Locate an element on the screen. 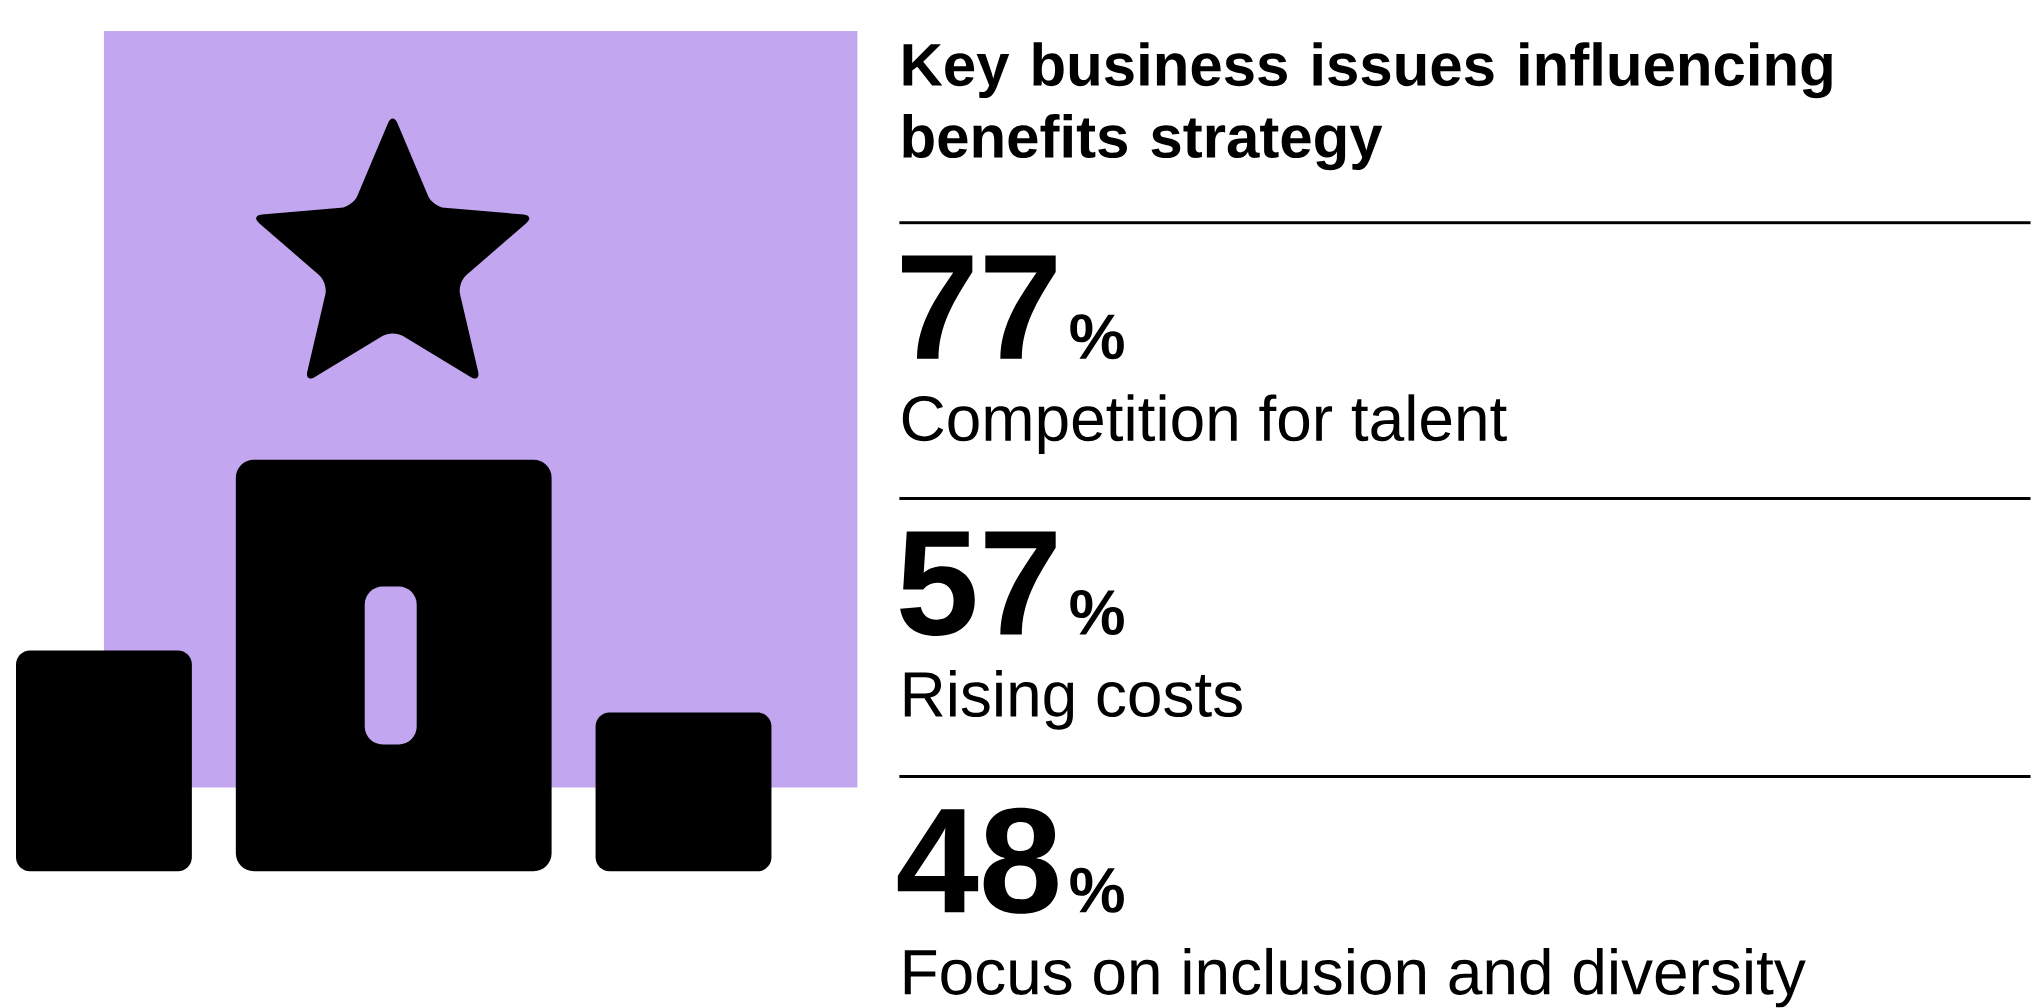 This screenshot has width=2032, height=1008. text: Key business issues influencing benefits strategy is located at coordinates (1367, 106).